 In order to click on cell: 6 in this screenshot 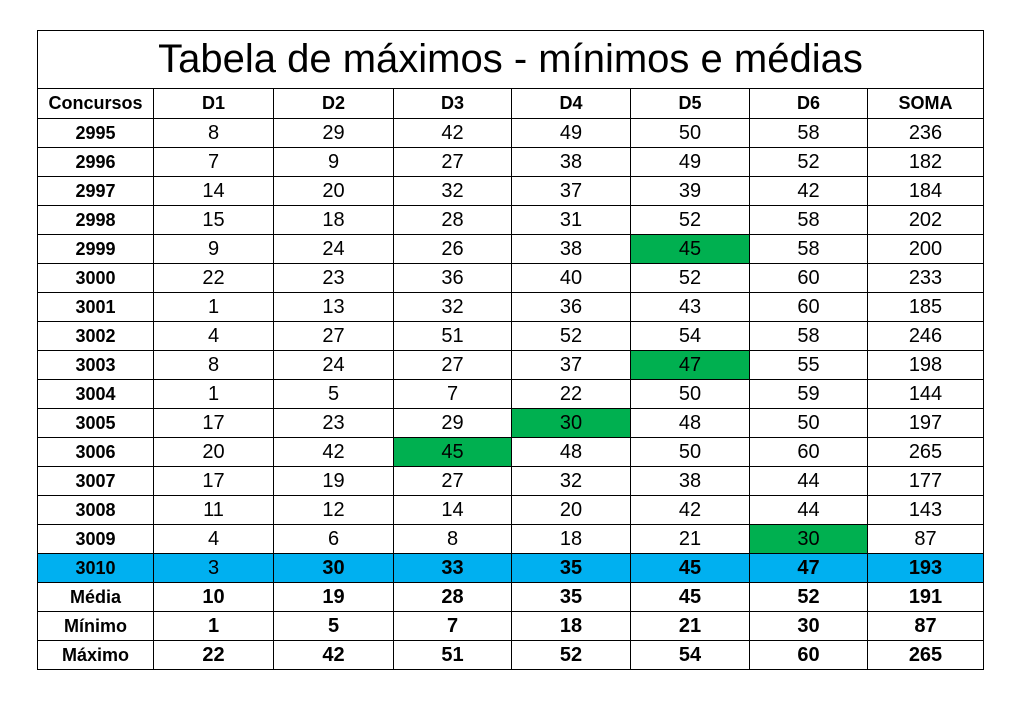, I will do `click(333, 539)`.